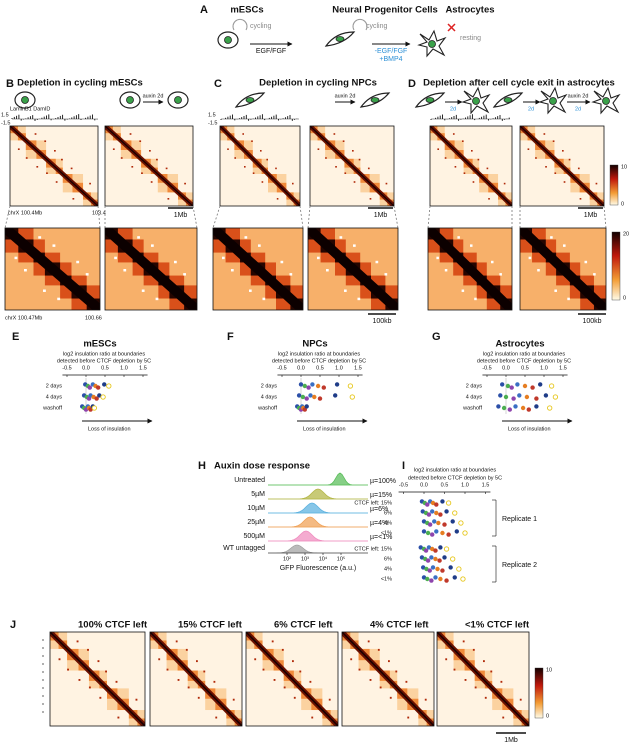 This screenshot has width=633, height=750. I want to click on row-label: 2 days, so click(474, 386).